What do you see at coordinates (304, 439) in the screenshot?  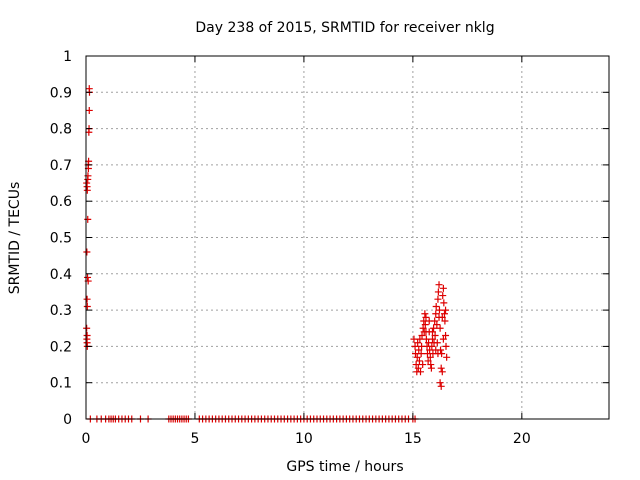 I see `x-tick-label: 10` at bounding box center [304, 439].